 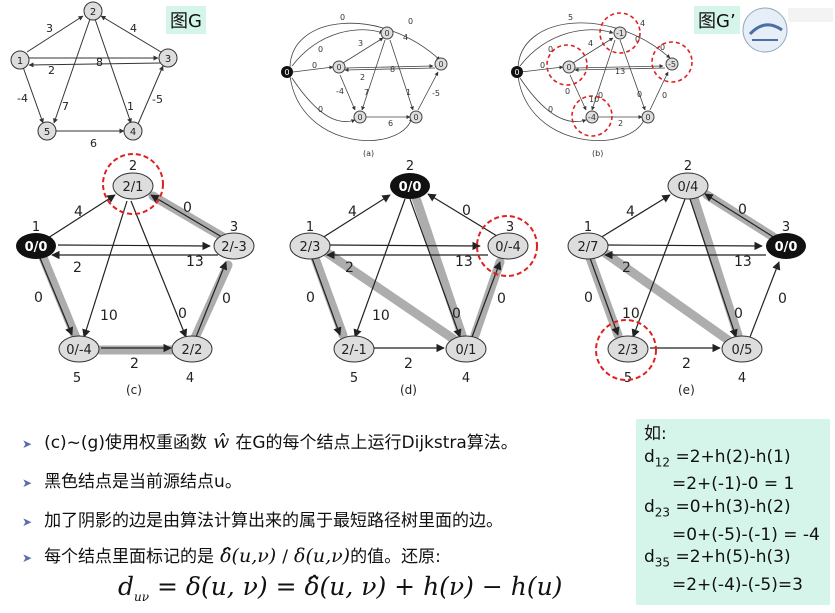 I want to click on graph-node: 3, so click(x=168, y=59).